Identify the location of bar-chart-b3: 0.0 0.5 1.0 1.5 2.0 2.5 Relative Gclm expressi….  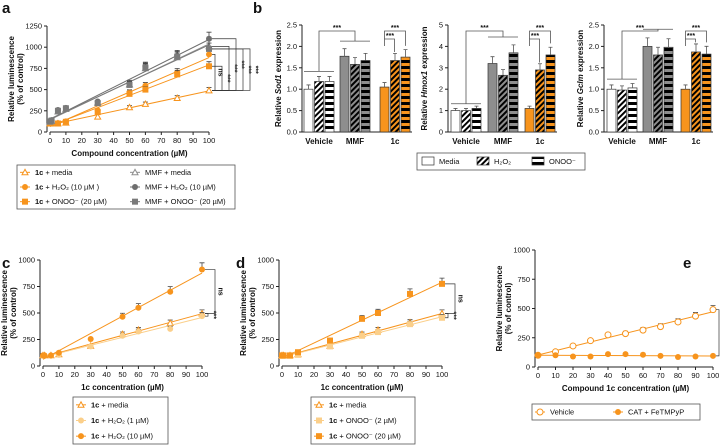
(644, 83).